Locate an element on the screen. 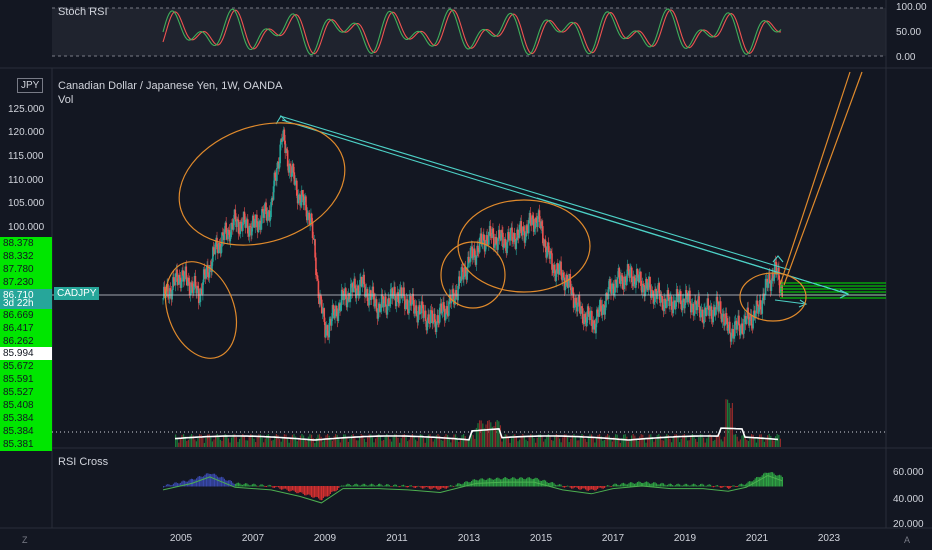 This screenshot has width=932, height=550. zoom-icon: Z is located at coordinates (25, 540).